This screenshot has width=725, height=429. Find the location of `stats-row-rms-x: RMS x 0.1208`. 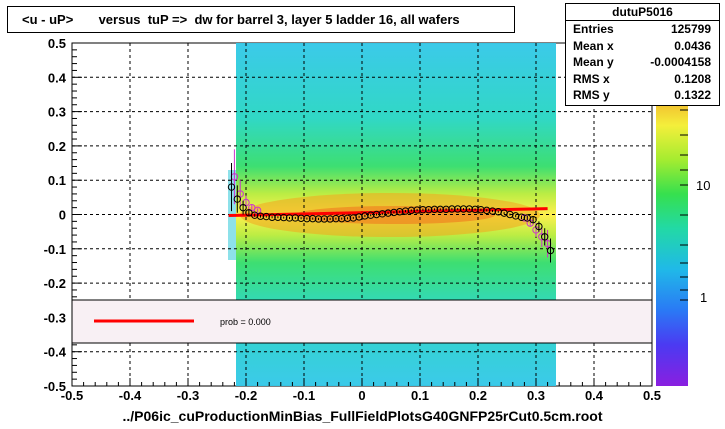

stats-row-rms-x: RMS x 0.1208 is located at coordinates (642, 79).